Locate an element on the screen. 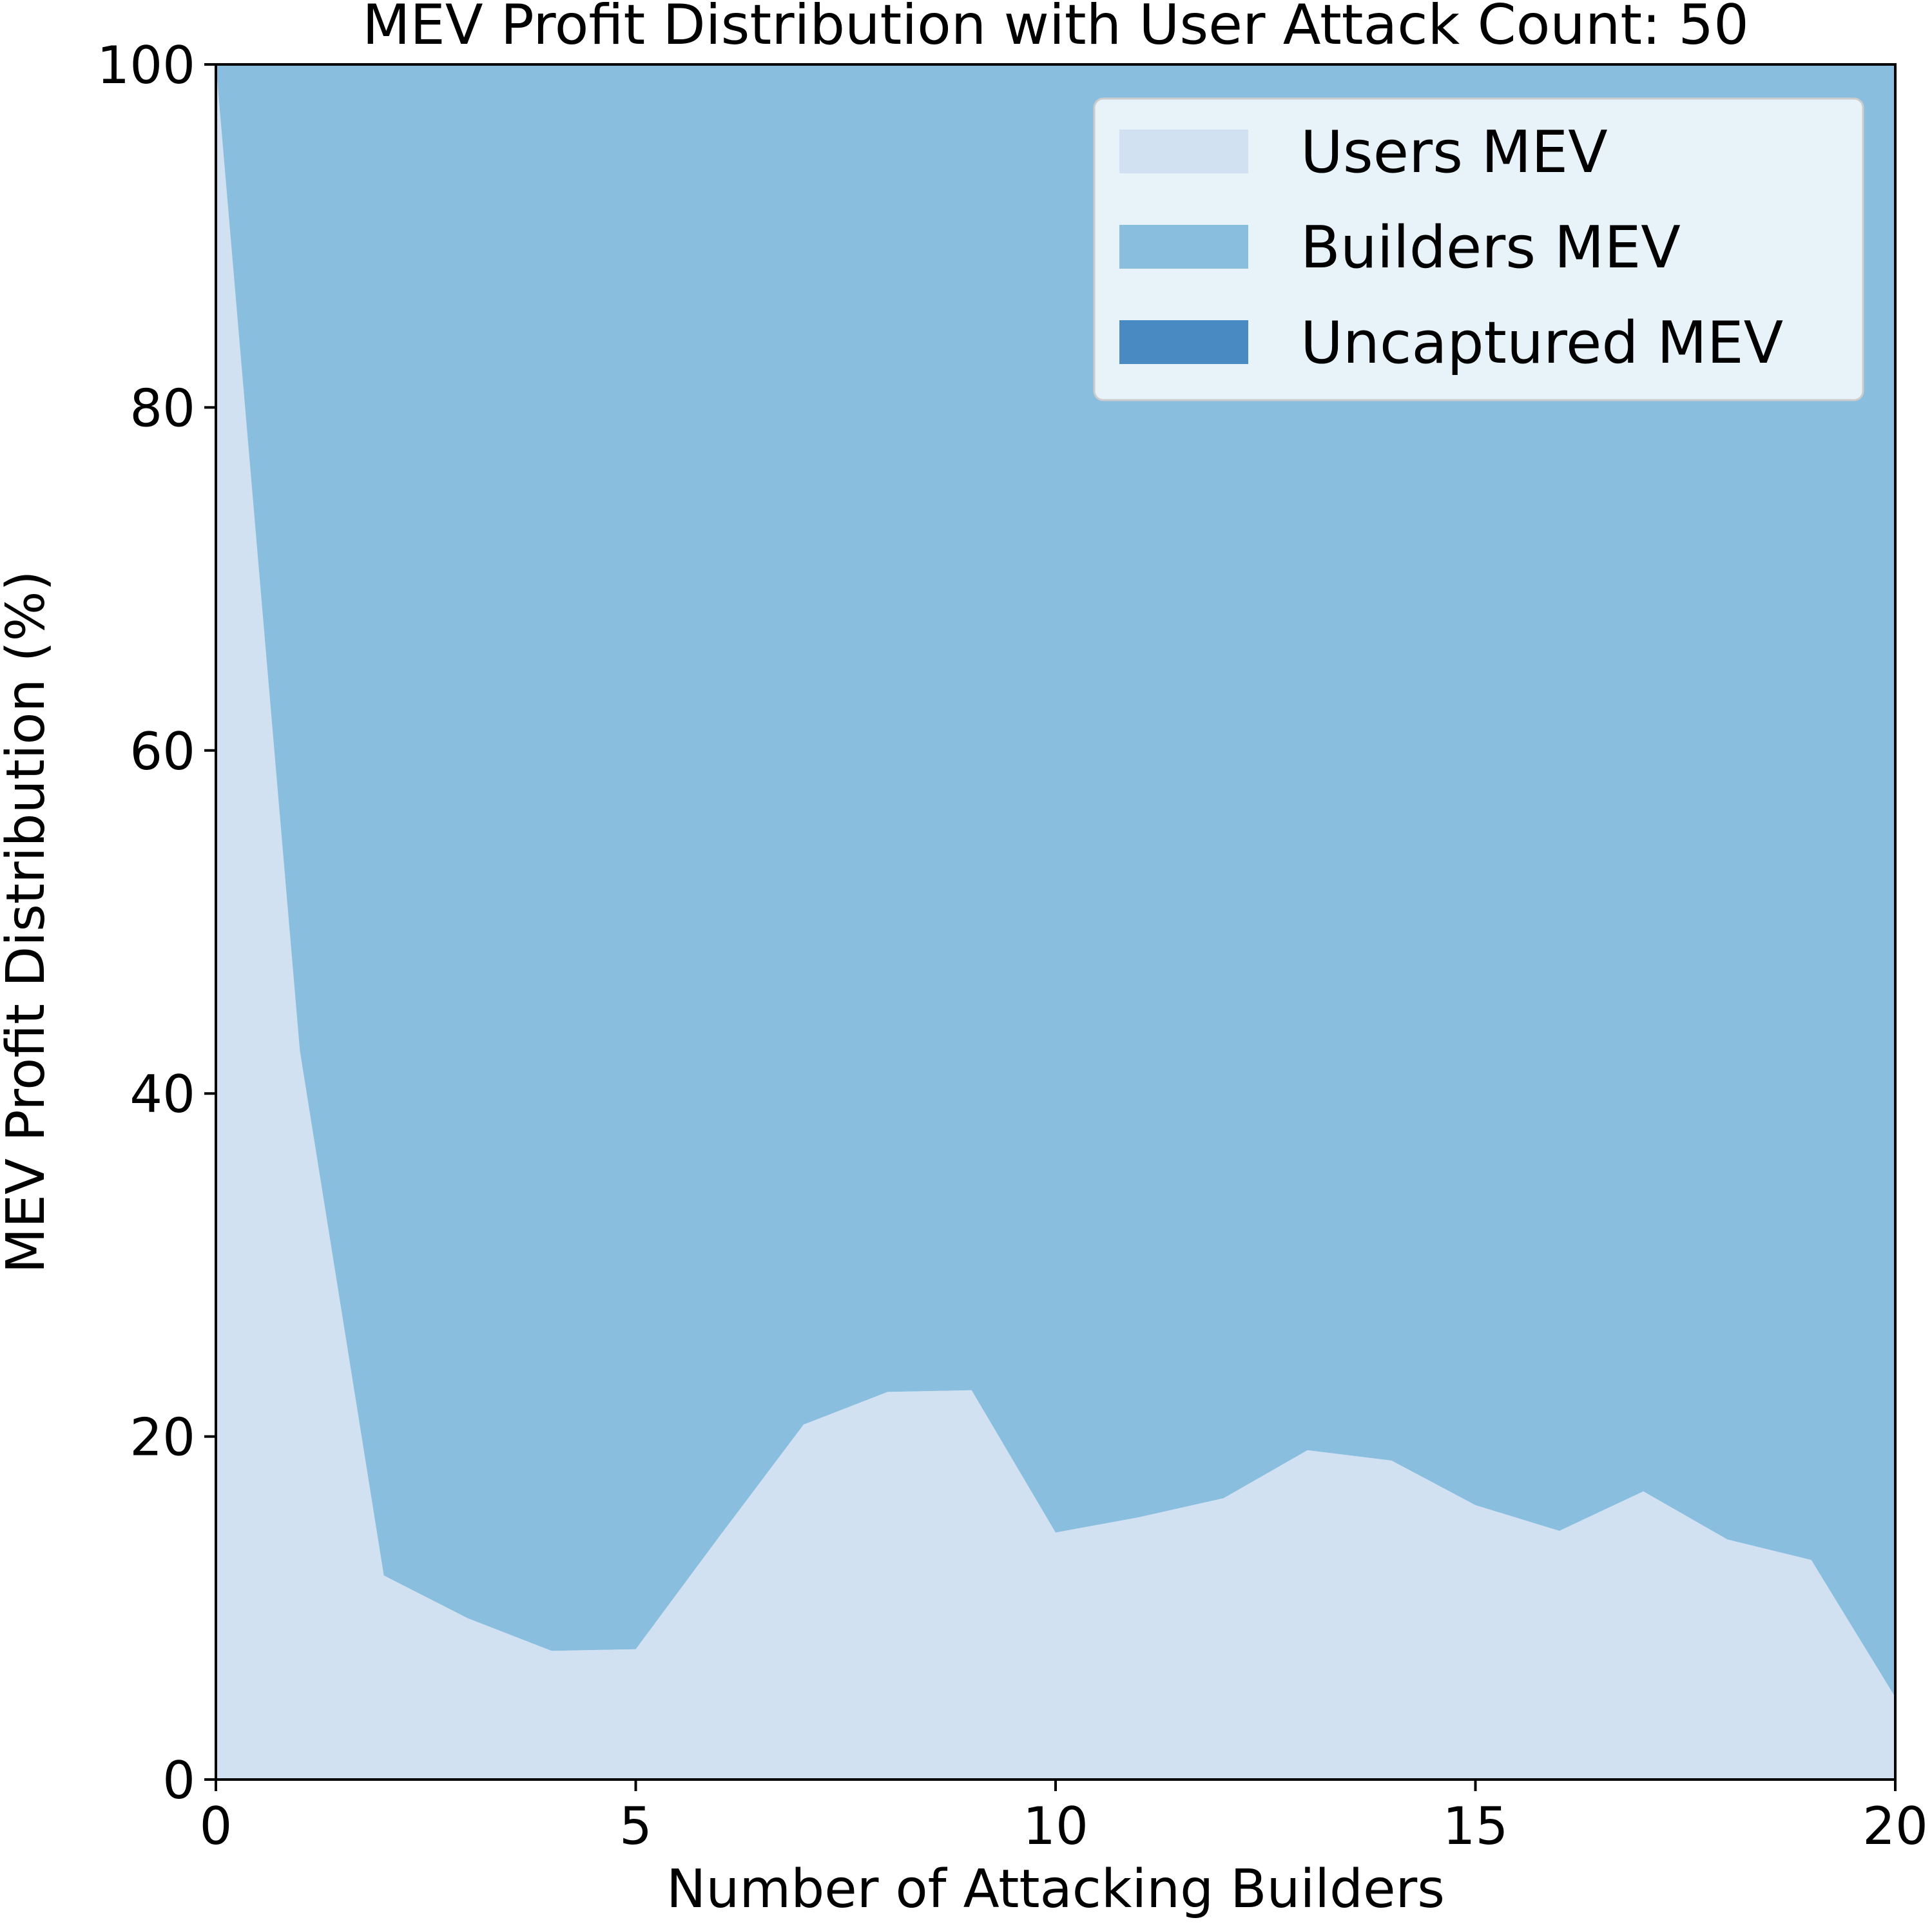  legend-box is located at coordinates (1478, 249).